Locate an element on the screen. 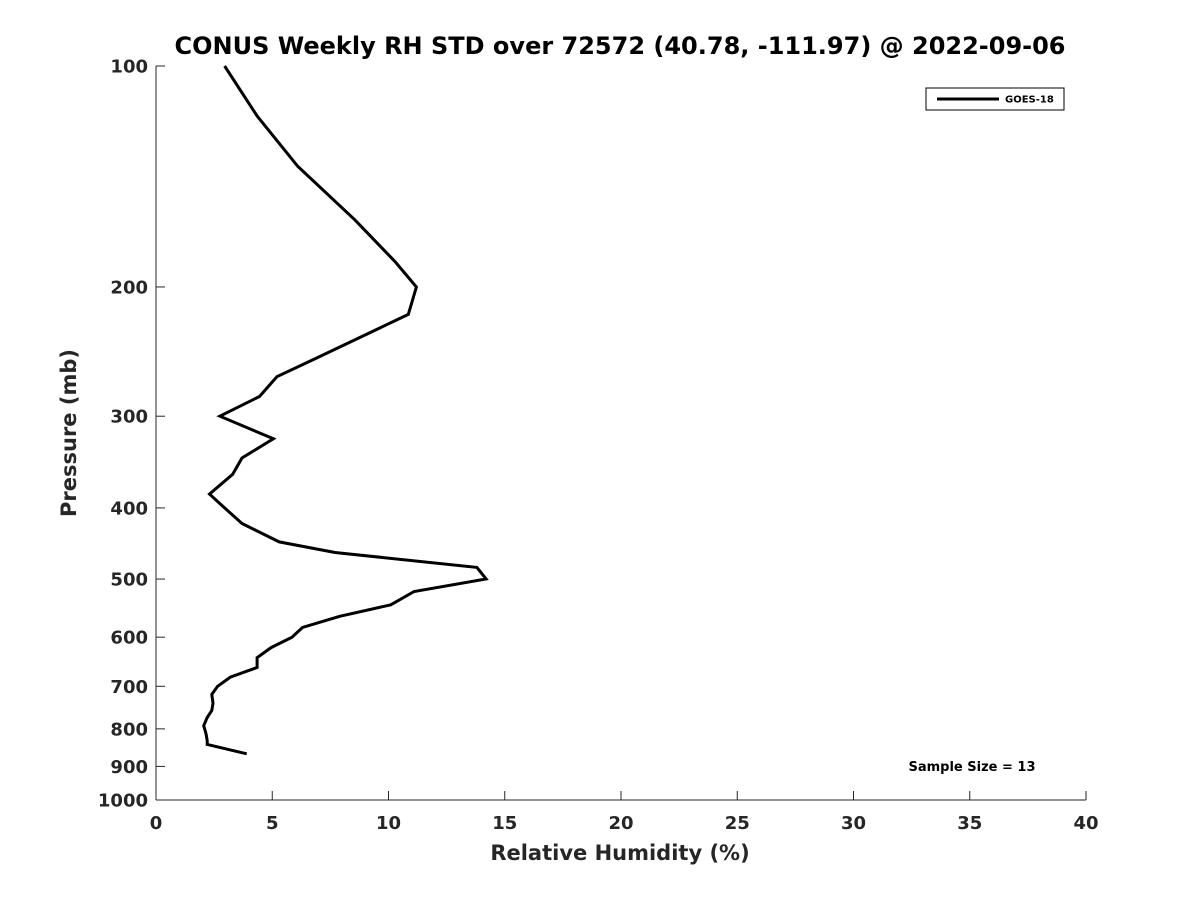 This screenshot has height=900, width=1200. x-tick-label: 30 is located at coordinates (853, 823).